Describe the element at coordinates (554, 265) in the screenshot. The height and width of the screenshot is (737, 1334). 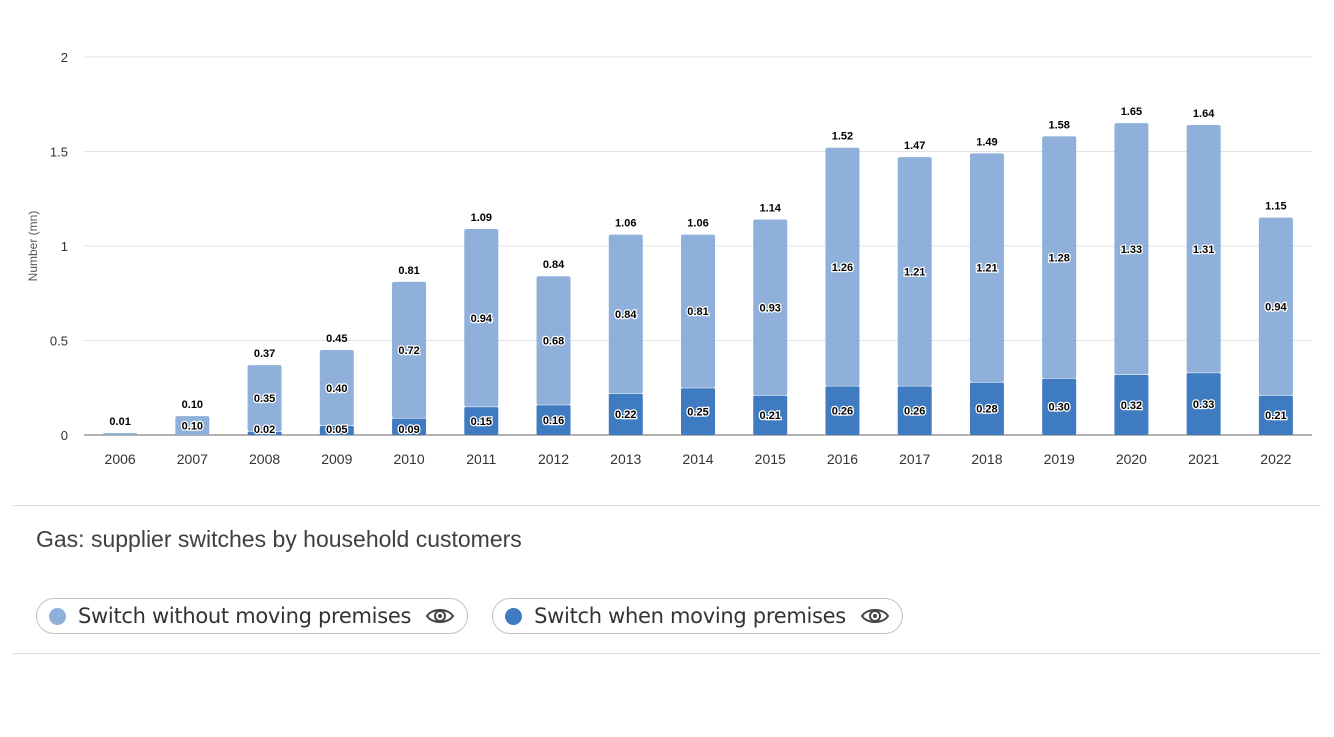
I see `total-label: 0.84` at that location.